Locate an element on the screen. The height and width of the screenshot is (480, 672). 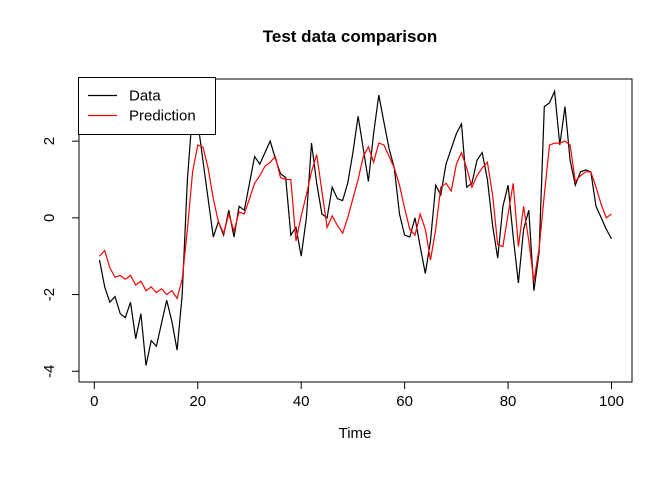
x-tick-label: 0 is located at coordinates (94, 401).